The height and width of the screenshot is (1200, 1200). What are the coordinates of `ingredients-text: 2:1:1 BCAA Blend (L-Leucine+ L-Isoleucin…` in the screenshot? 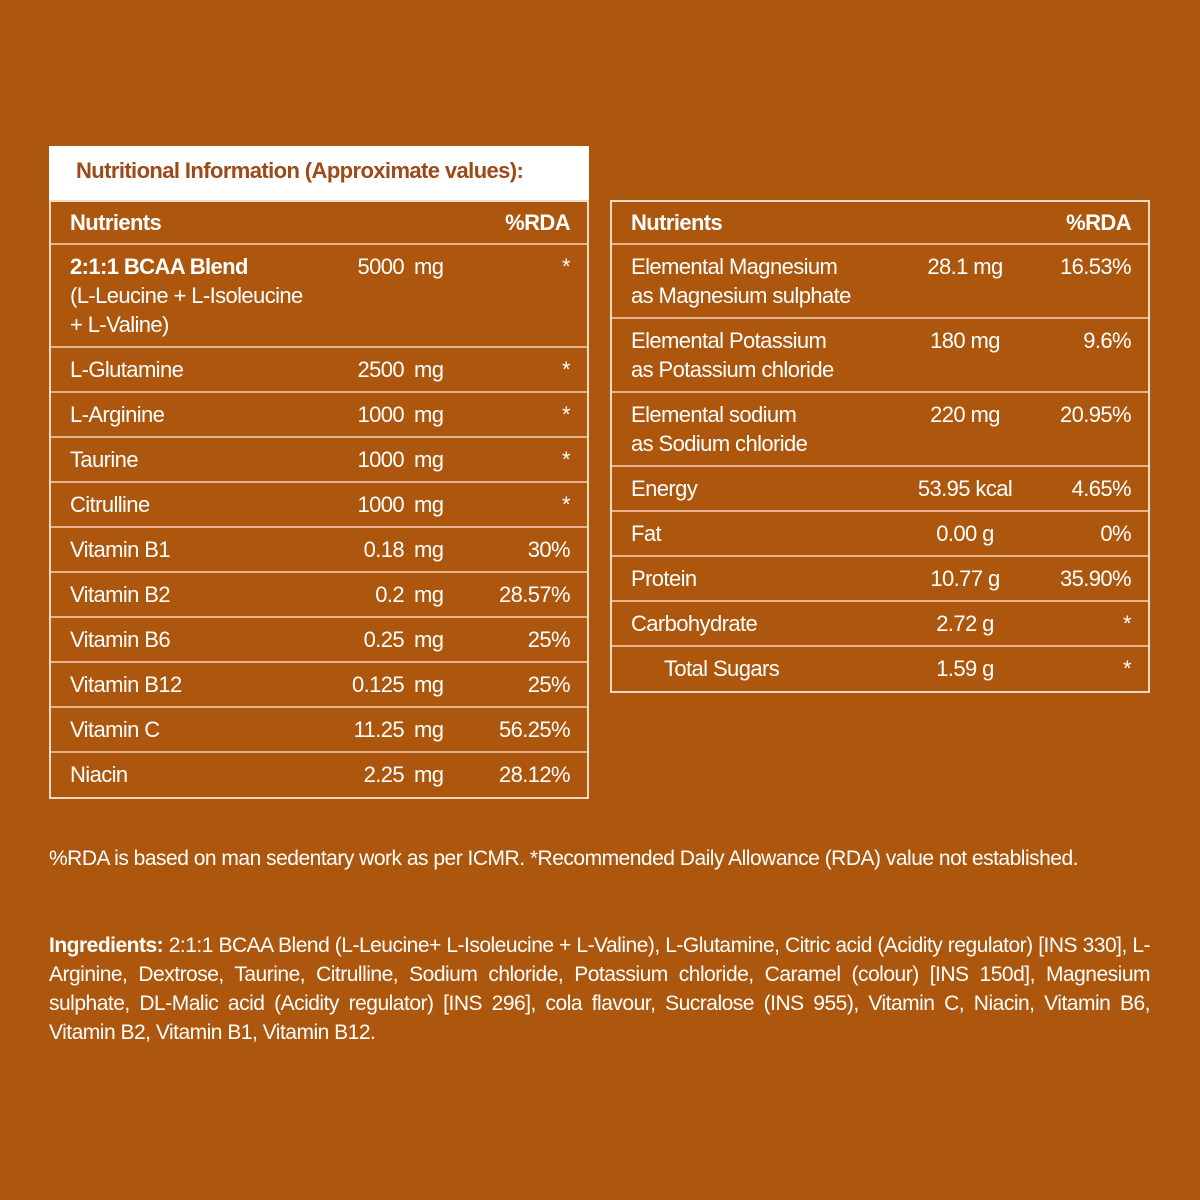 It's located at (600, 989).